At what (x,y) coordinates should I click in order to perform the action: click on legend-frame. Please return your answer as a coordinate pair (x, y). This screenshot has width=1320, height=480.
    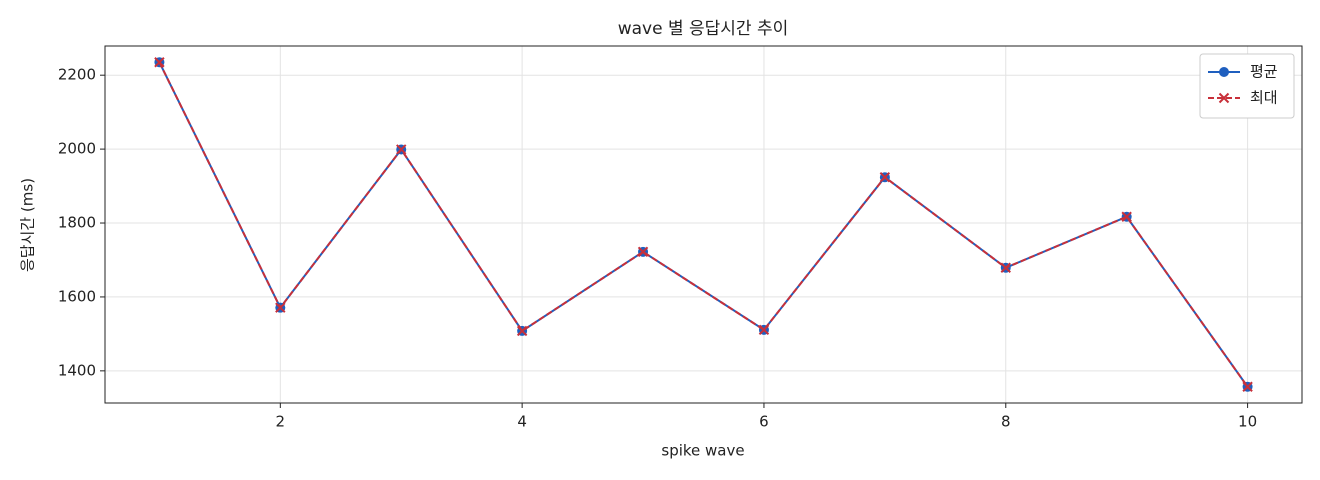
    Looking at the image, I should click on (1247, 86).